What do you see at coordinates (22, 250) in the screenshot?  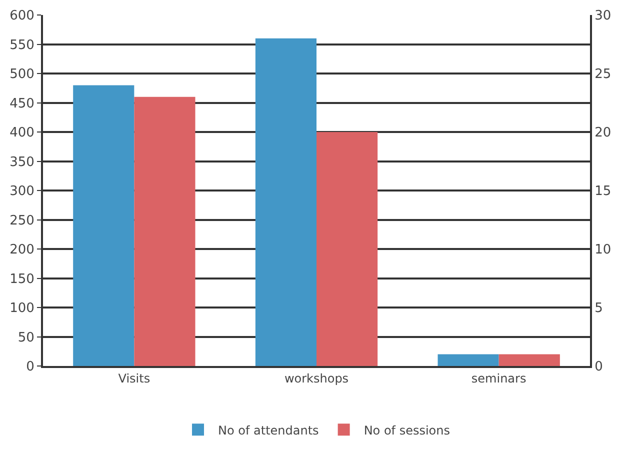 I see `y-tick-label: 200` at bounding box center [22, 250].